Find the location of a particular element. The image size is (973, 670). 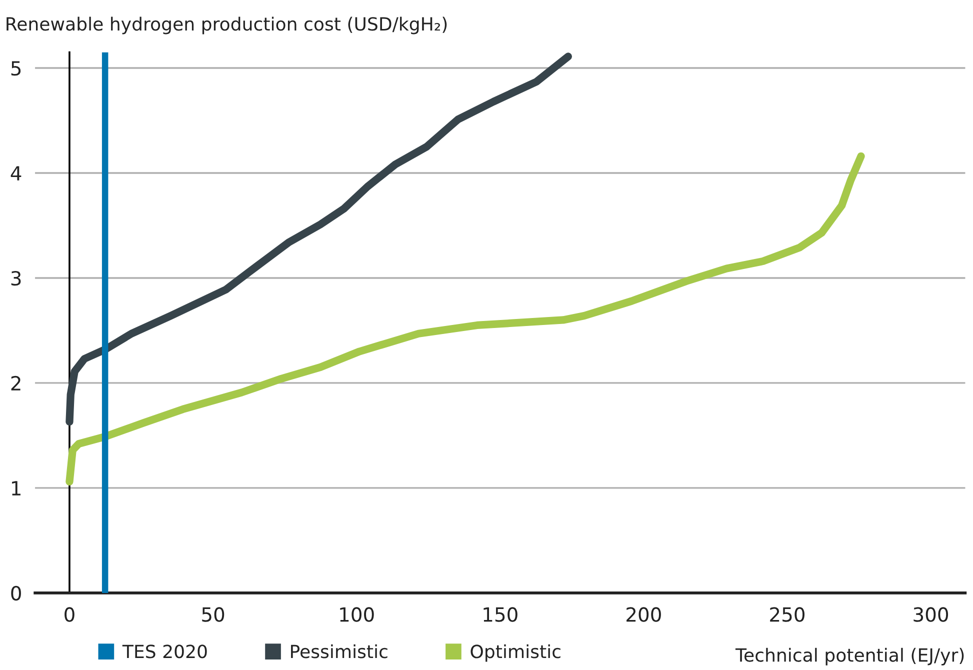

x-tick-label: 100 is located at coordinates (357, 614).